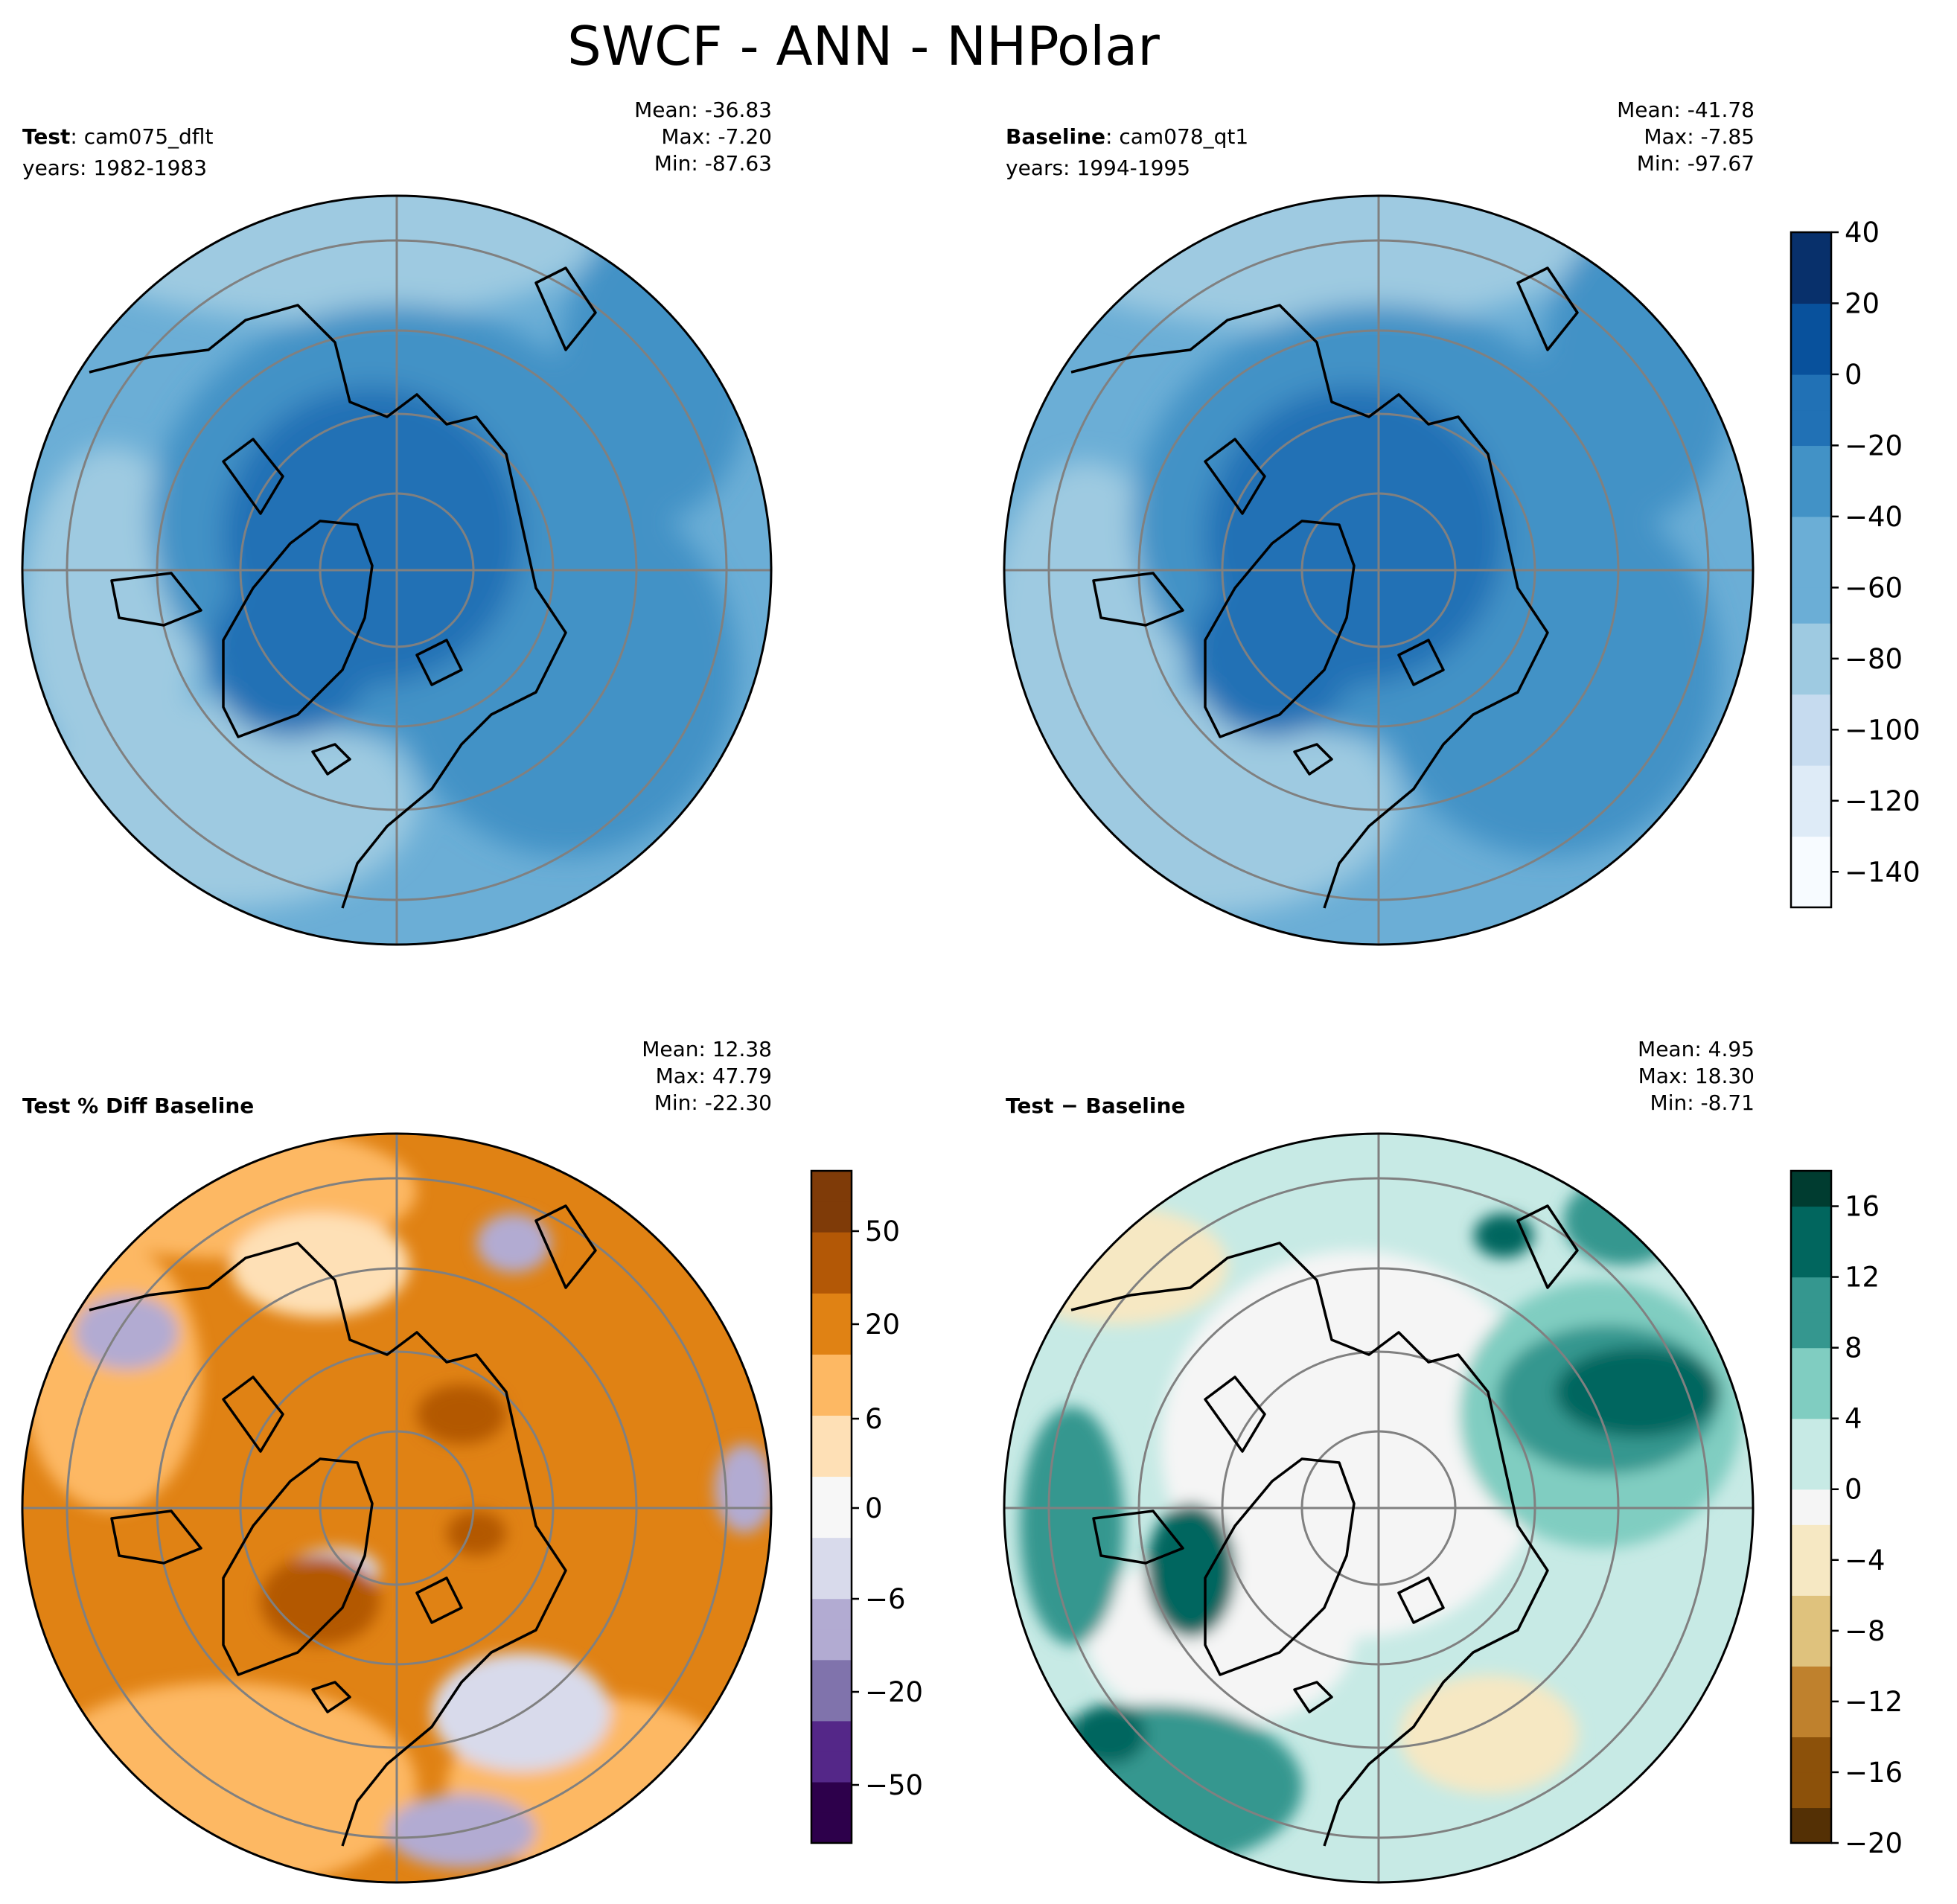  What do you see at coordinates (1862, 1207) in the screenshot?
I see `diff-colorbar-tick-label: 16` at bounding box center [1862, 1207].